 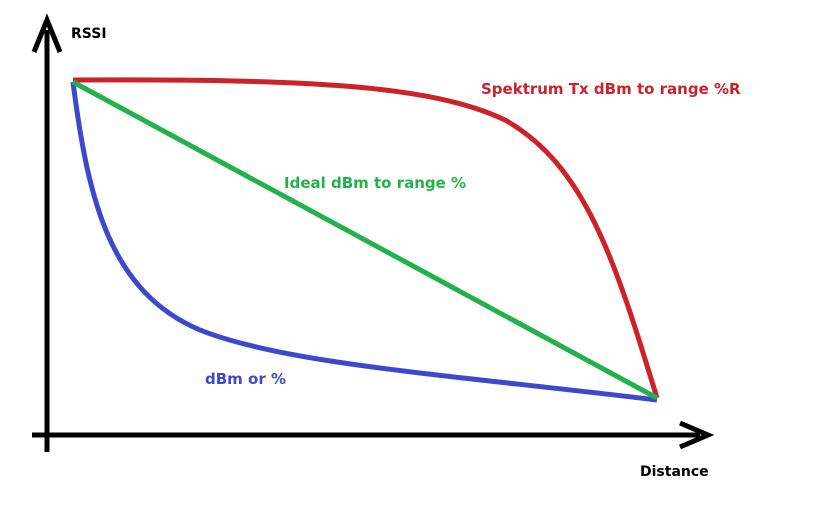 I want to click on red-curve-label: Spektrum Tx dBm to range %R, so click(x=611, y=89).